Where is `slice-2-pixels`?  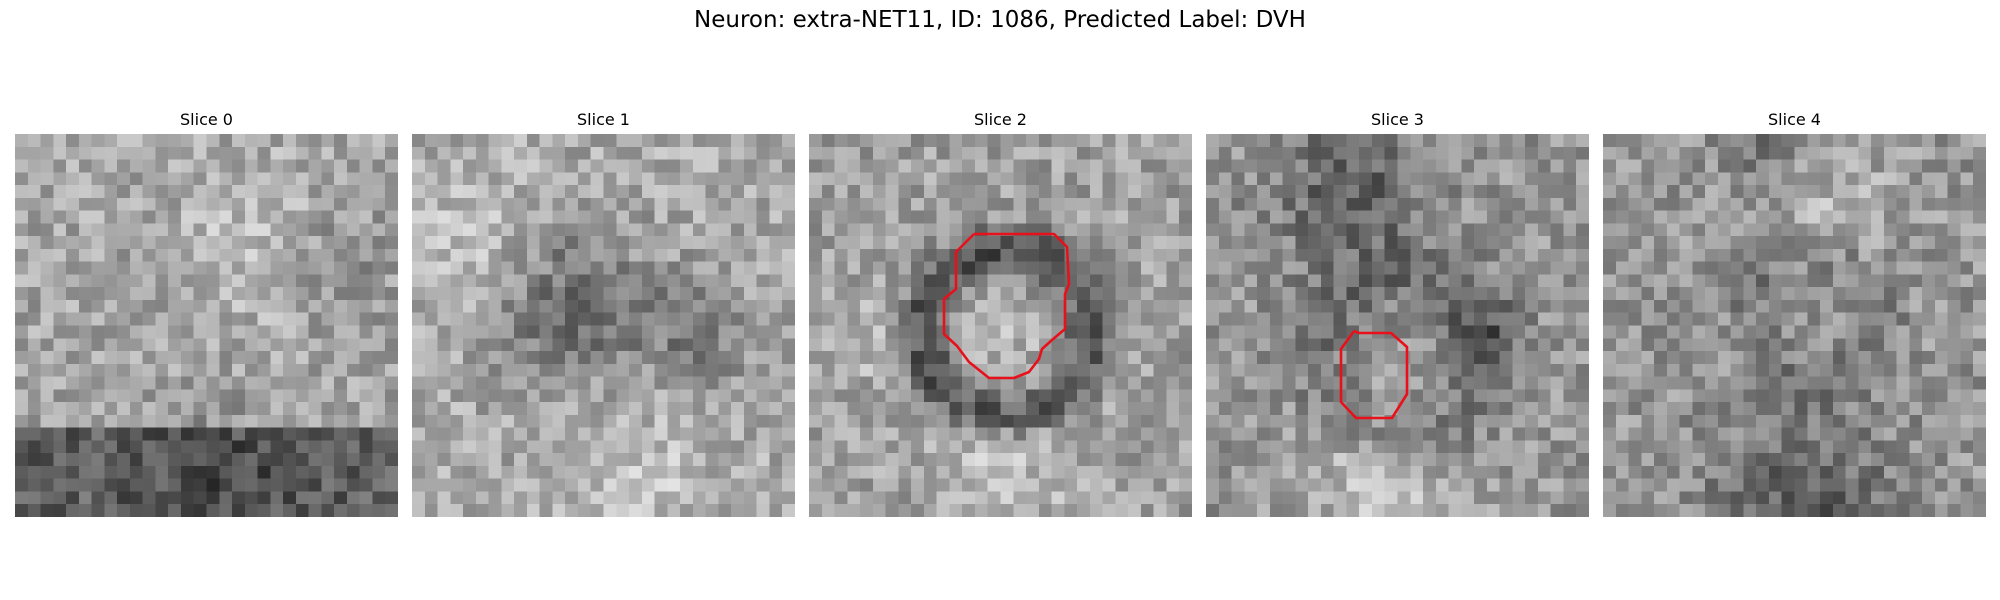
slice-2-pixels is located at coordinates (1000, 325).